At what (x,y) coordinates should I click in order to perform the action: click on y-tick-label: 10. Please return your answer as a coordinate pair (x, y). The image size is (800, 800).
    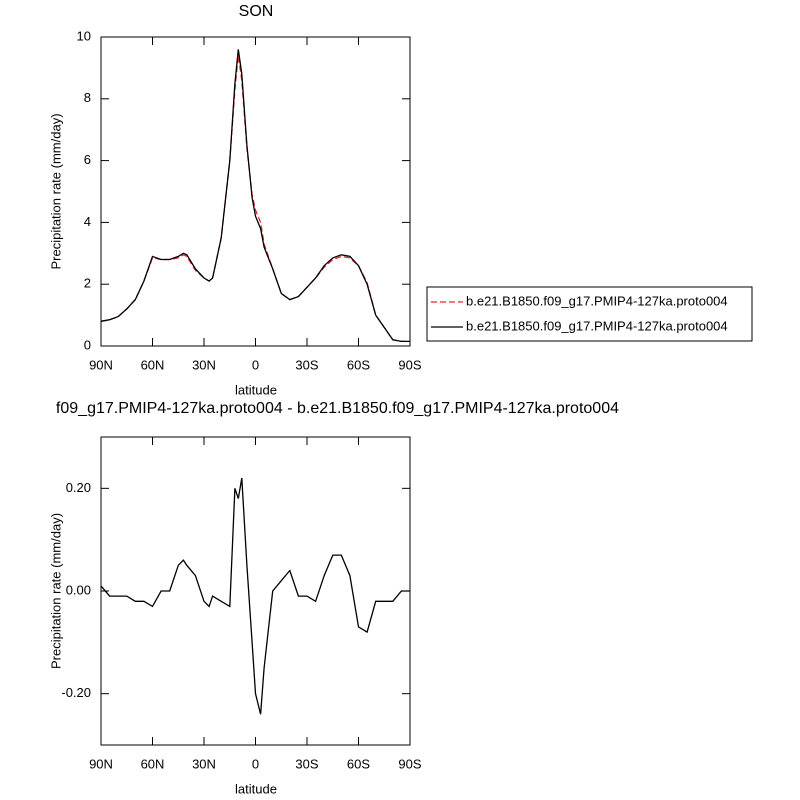
    Looking at the image, I should click on (84, 35).